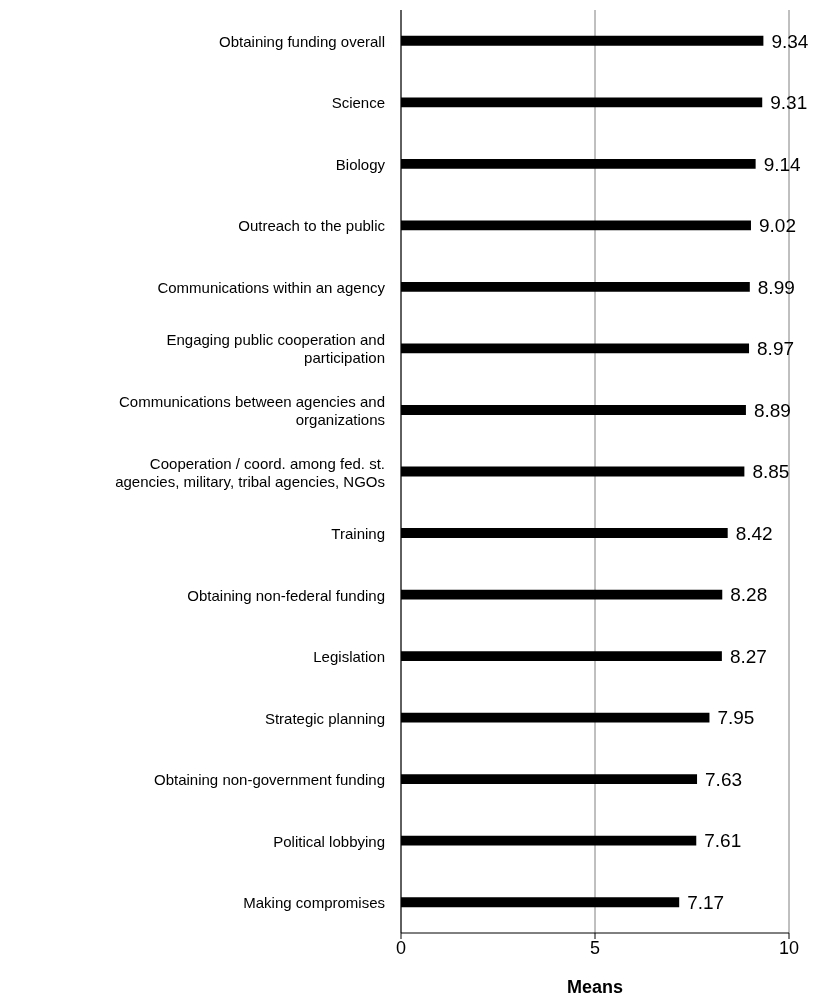  I want to click on data-label: 8.99, so click(776, 287).